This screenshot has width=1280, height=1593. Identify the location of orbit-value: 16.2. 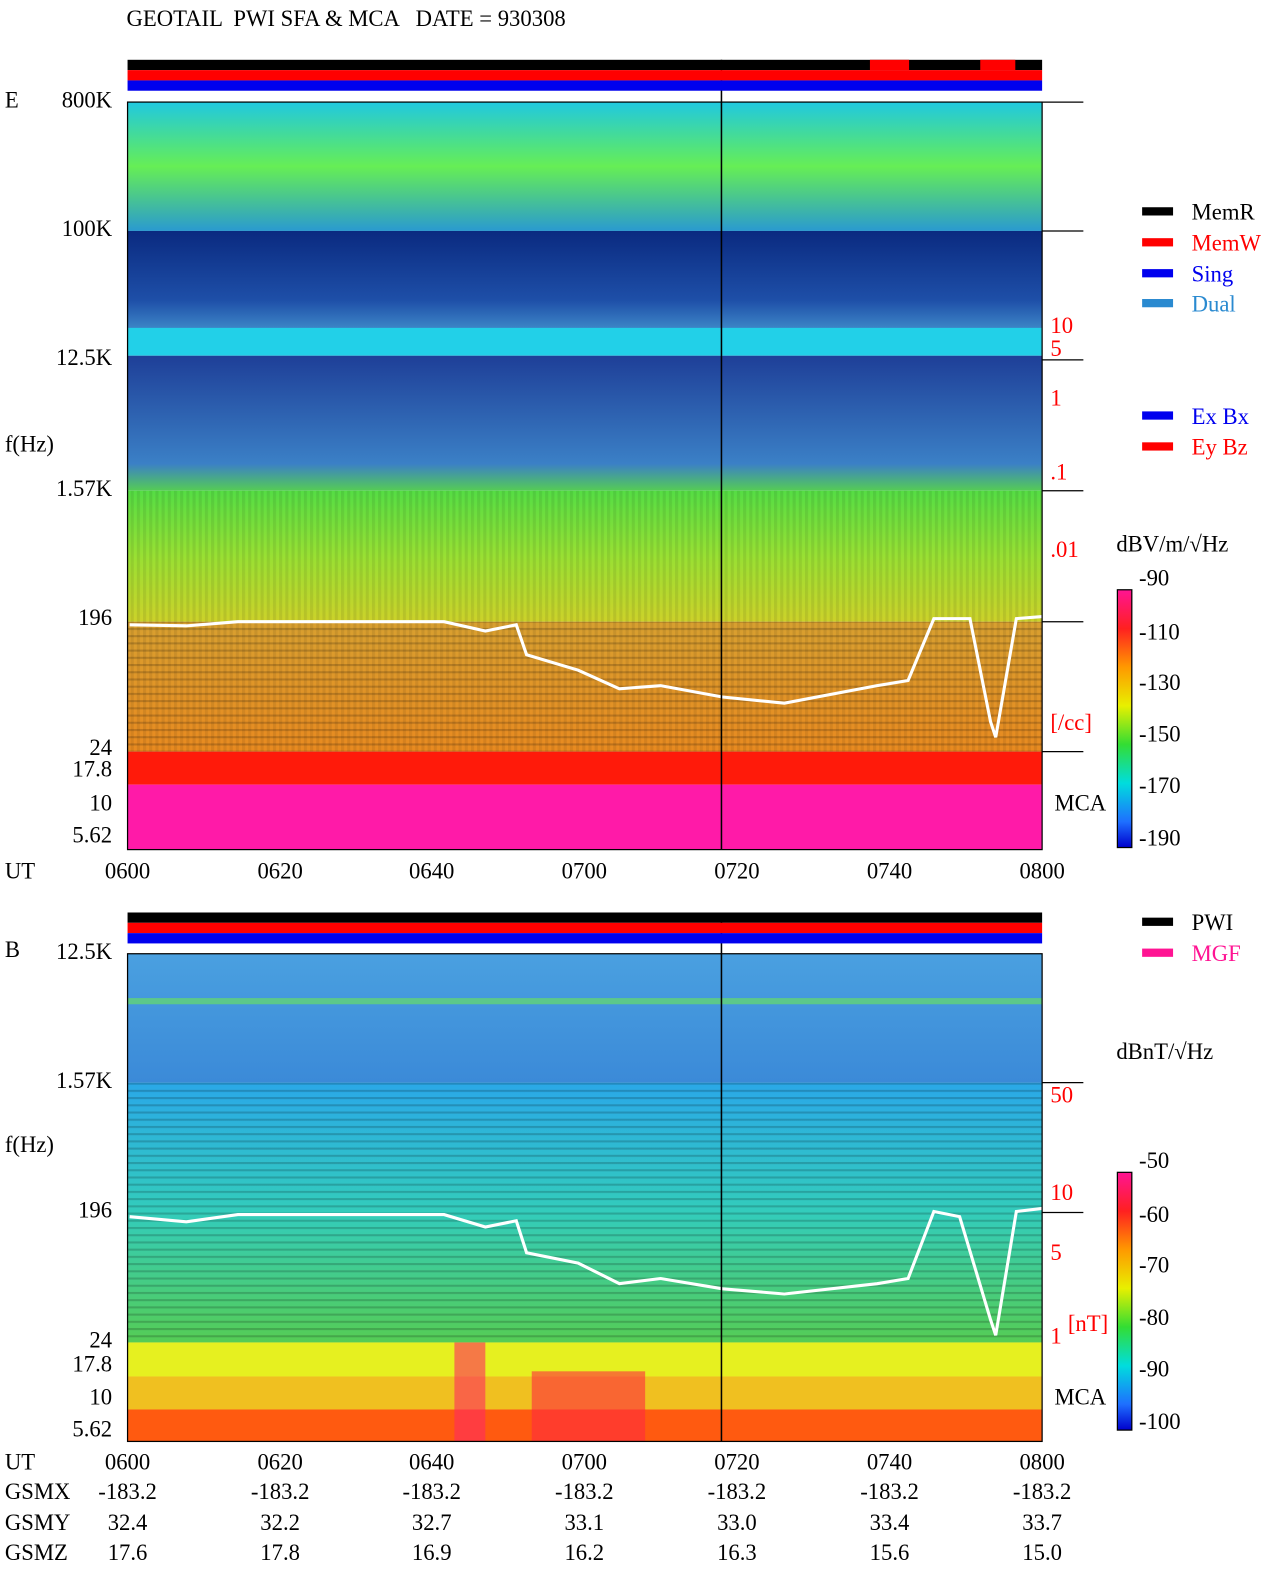
(584, 1552).